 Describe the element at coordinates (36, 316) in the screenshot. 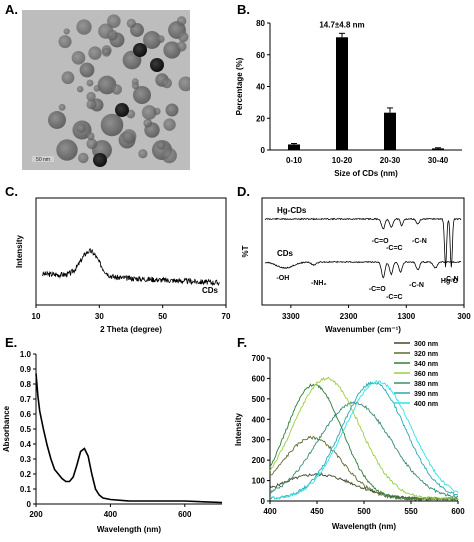

I see `x-tick-label: 10` at that location.